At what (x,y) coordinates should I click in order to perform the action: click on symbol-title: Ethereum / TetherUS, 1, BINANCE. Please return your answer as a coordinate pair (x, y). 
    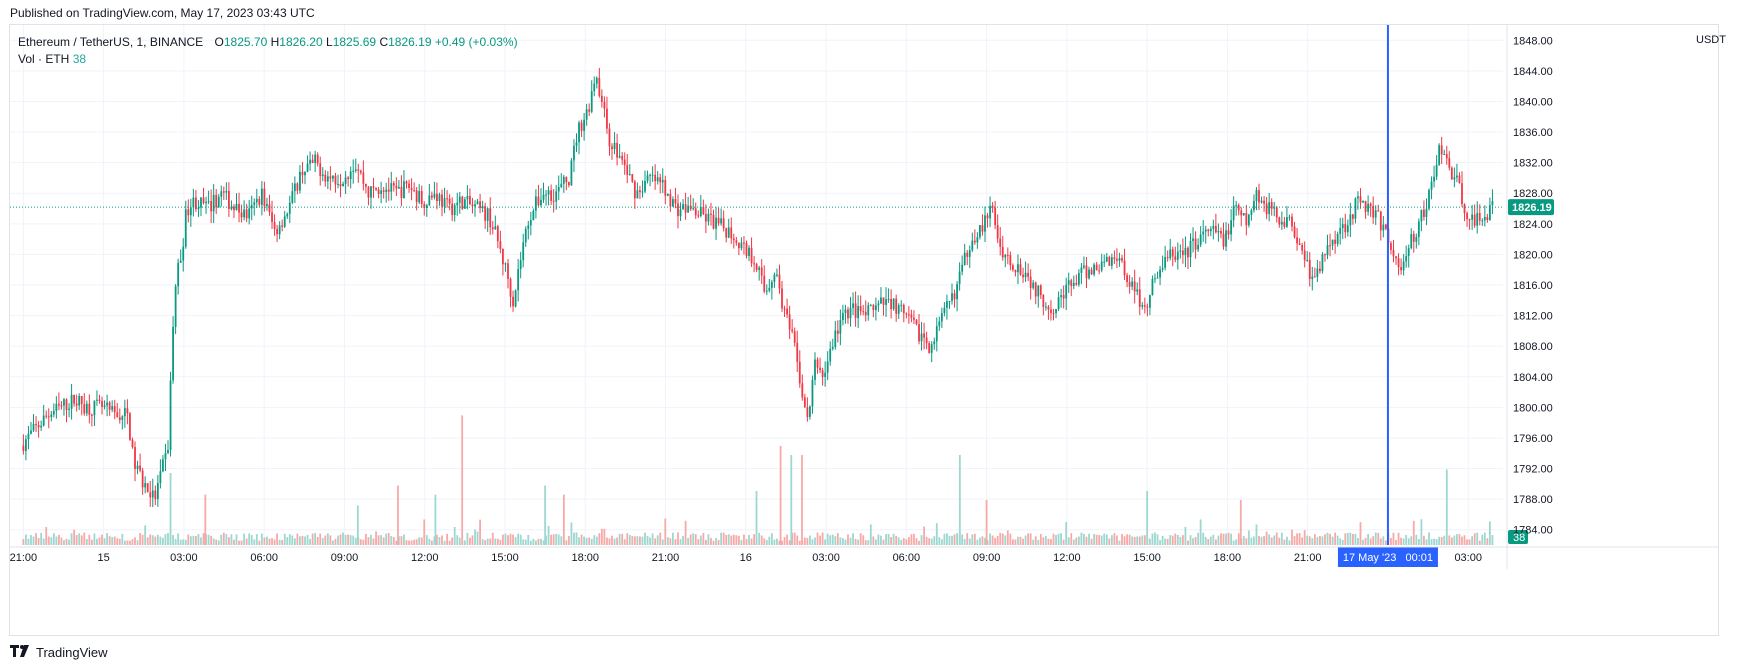
    Looking at the image, I should click on (111, 42).